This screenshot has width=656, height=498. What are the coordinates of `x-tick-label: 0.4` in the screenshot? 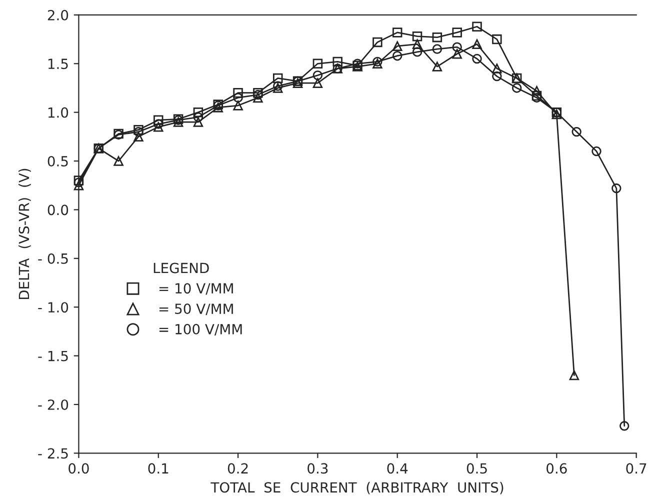 It's located at (397, 468).